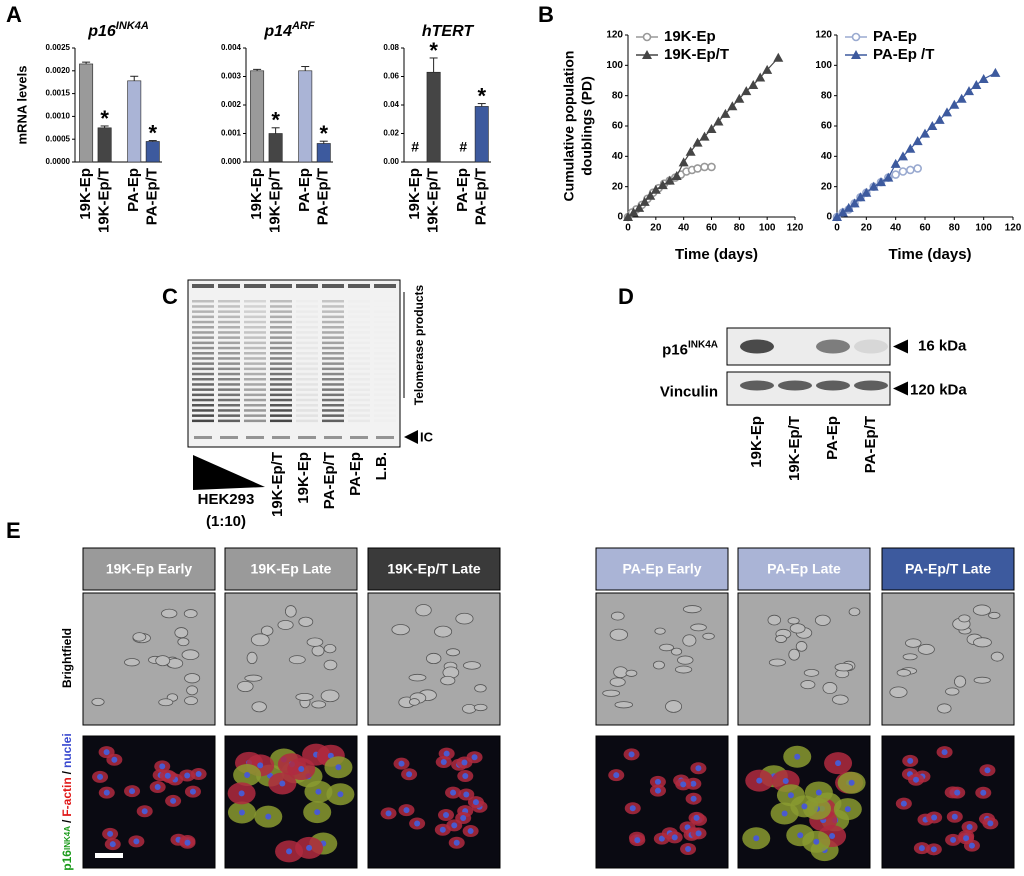 This screenshot has height=876, width=1024. Describe the element at coordinates (152, 196) in the screenshot. I see `x-tick-label: PA-Ep/T` at that location.